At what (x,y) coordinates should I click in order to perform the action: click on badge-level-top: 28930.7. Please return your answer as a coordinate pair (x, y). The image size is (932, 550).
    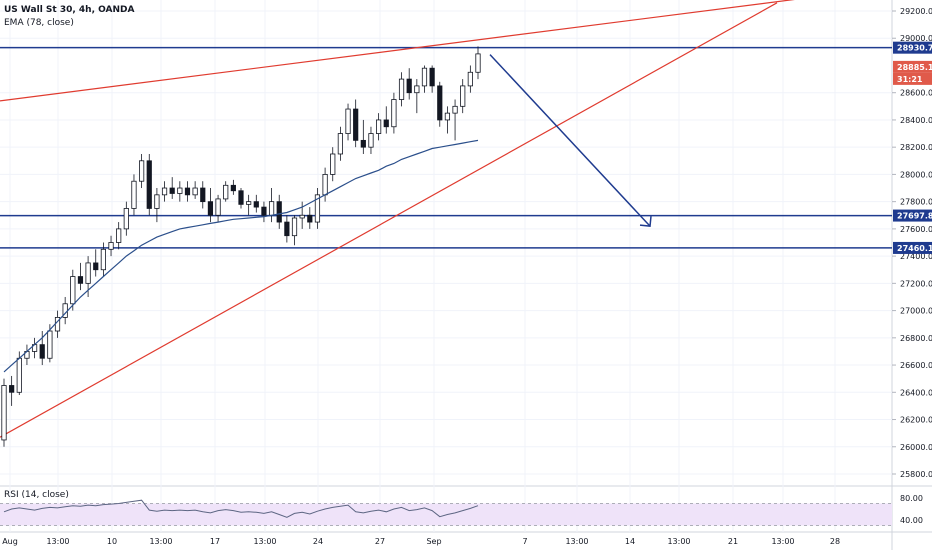
    Looking at the image, I should click on (914, 48).